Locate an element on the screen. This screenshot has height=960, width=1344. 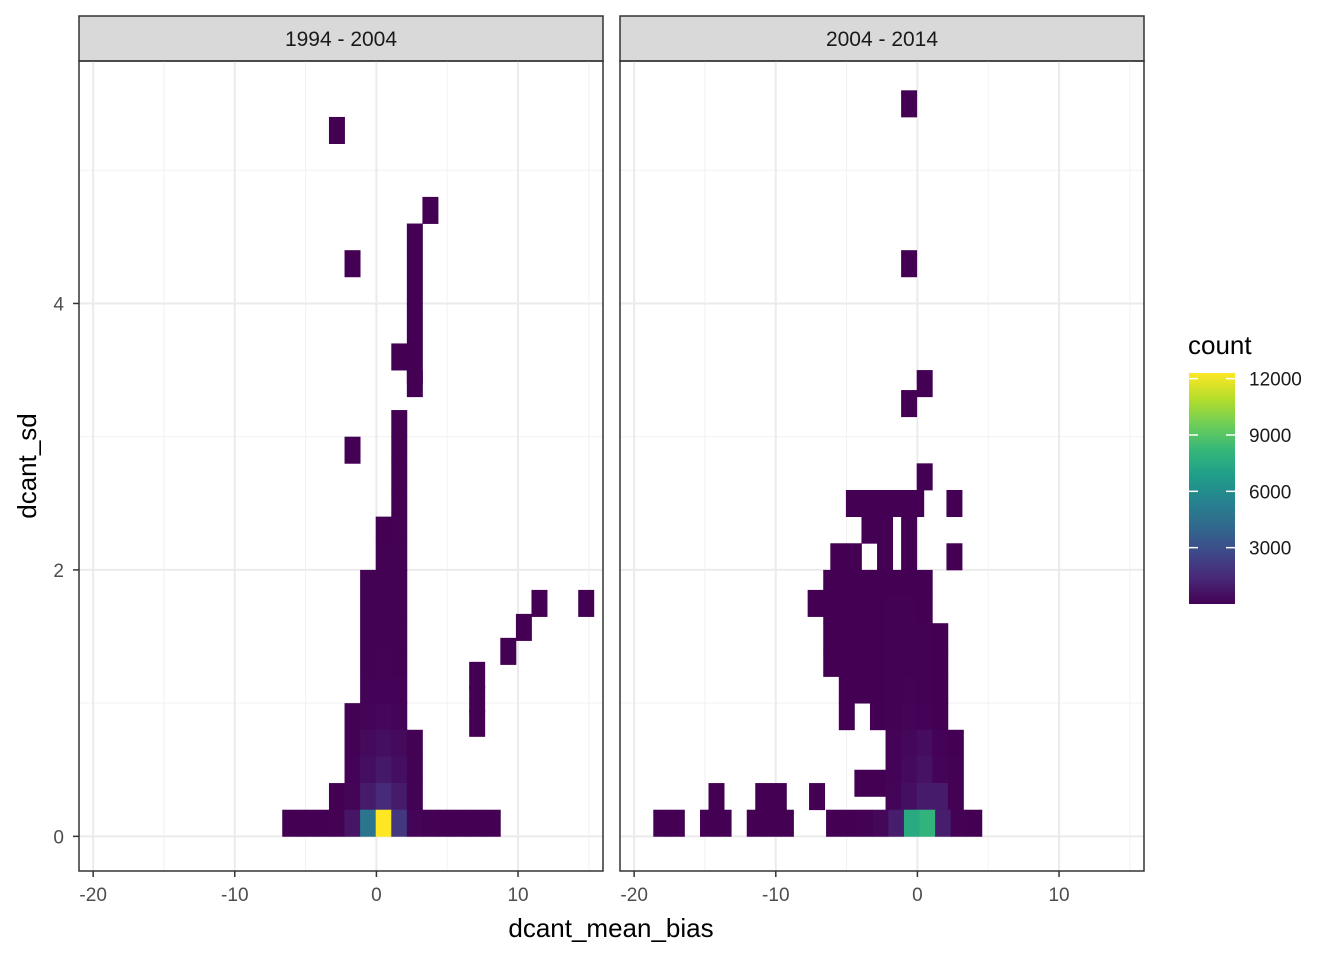
x-axis-panel-2: -20 -10 0 10 is located at coordinates (845, 888).